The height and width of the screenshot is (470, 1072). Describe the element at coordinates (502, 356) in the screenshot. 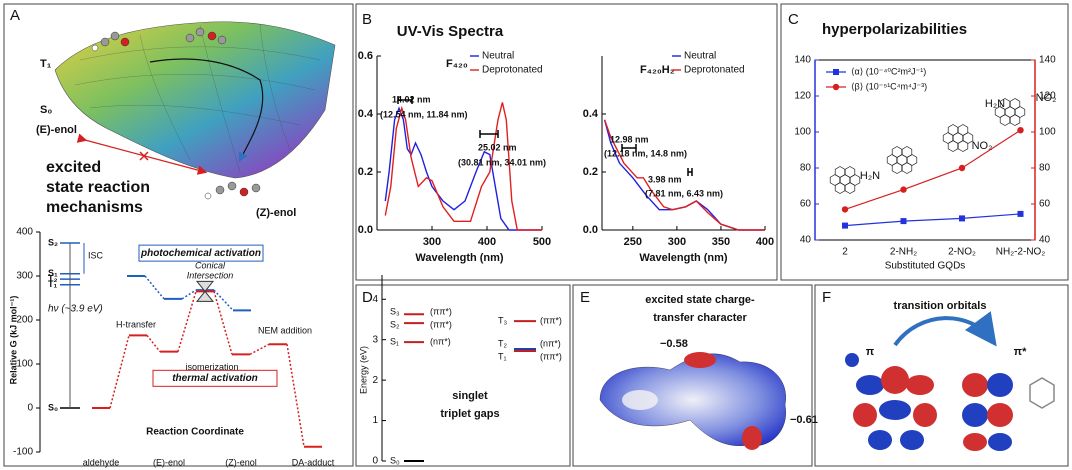

I see `state-label: T₁` at that location.